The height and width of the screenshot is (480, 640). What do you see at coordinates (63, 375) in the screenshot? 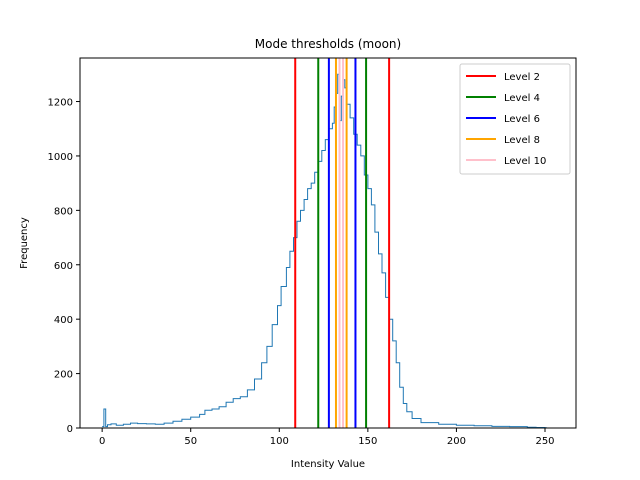
I see `y-tick-label: 200` at bounding box center [63, 375].